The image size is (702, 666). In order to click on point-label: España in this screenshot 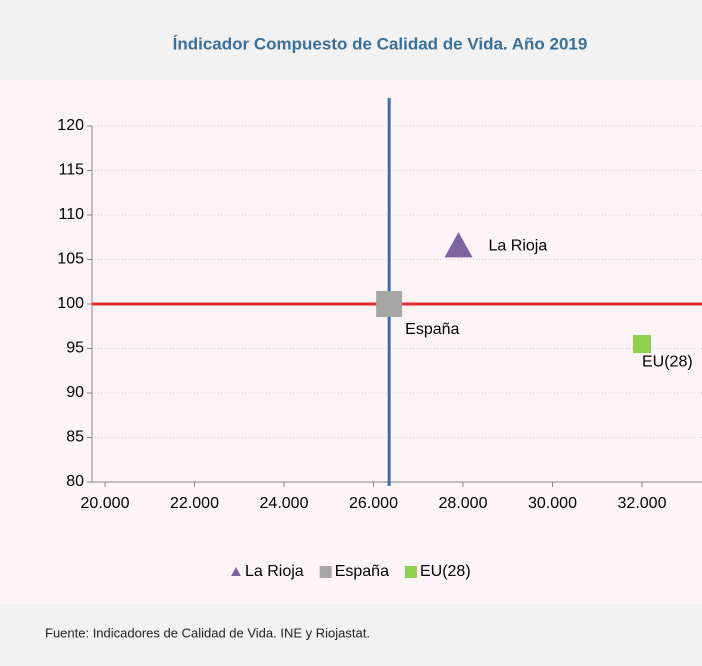, I will do `click(432, 329)`.